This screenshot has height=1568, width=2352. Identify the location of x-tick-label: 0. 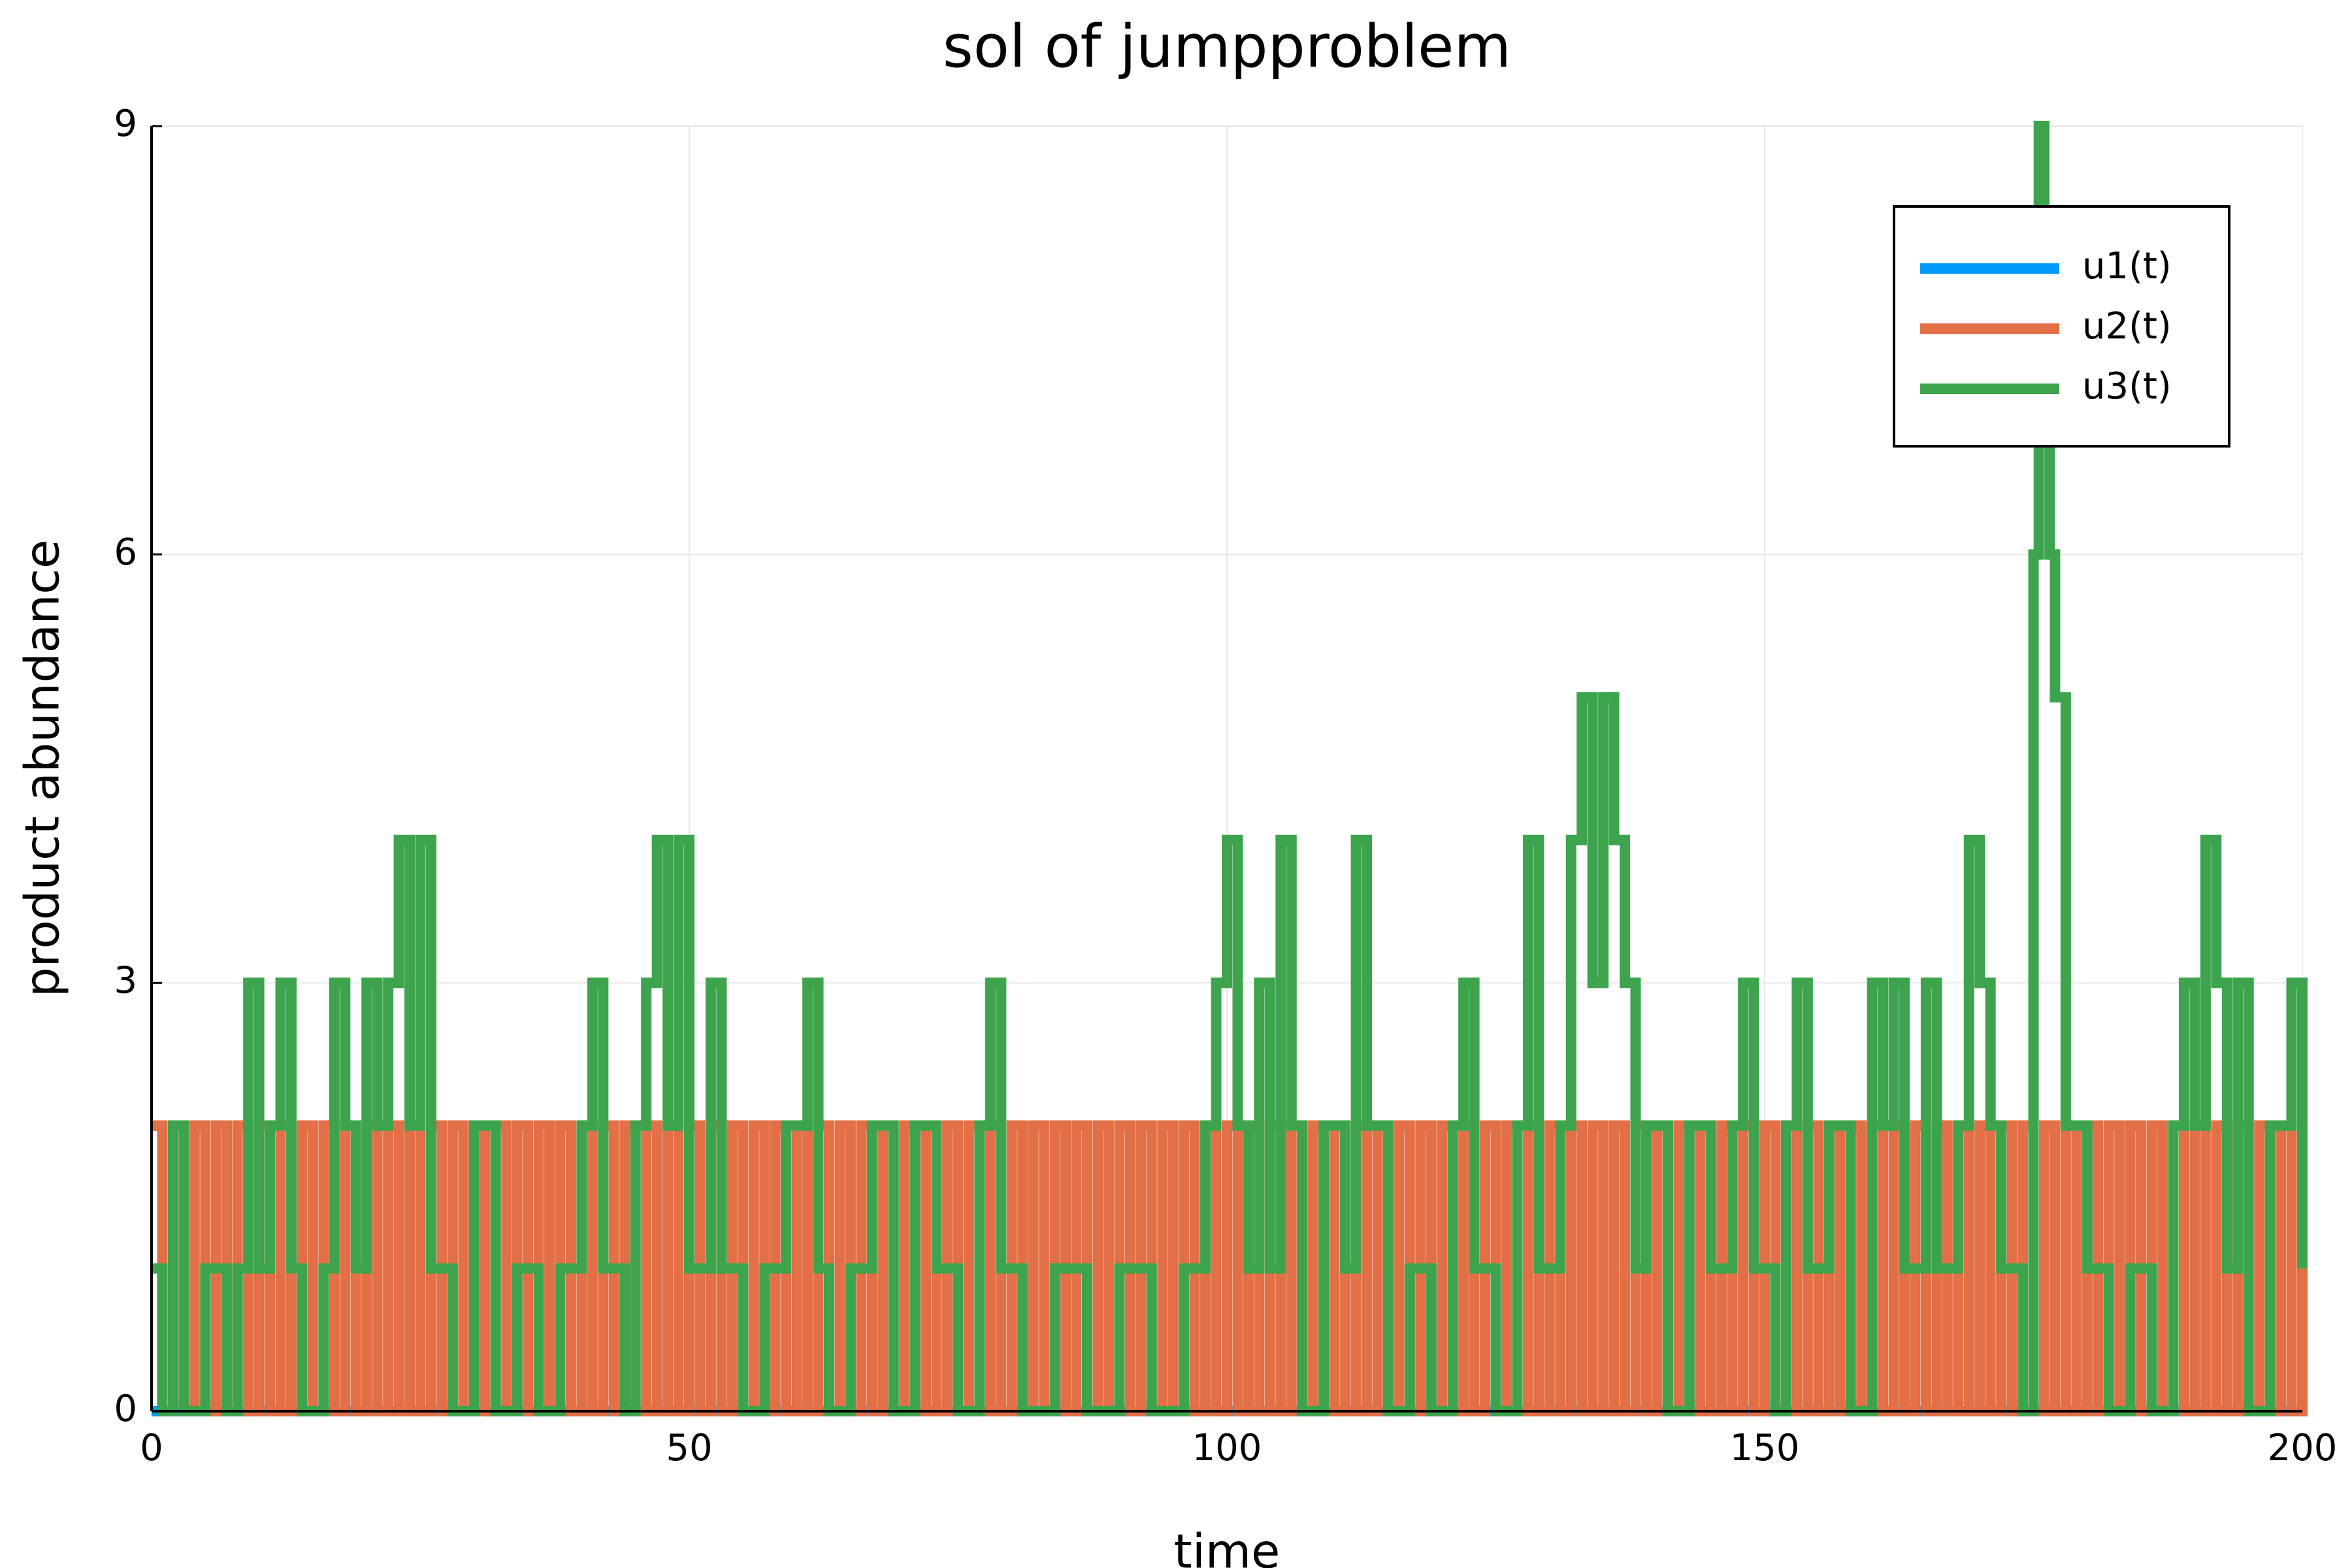
(151, 1448).